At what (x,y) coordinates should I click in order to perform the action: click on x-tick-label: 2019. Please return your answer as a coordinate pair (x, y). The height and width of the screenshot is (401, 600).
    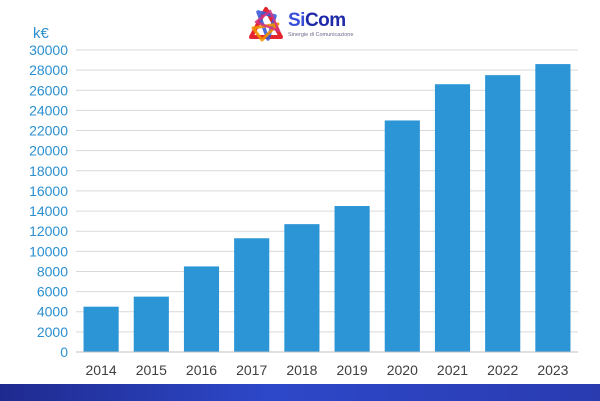
    Looking at the image, I should click on (352, 370).